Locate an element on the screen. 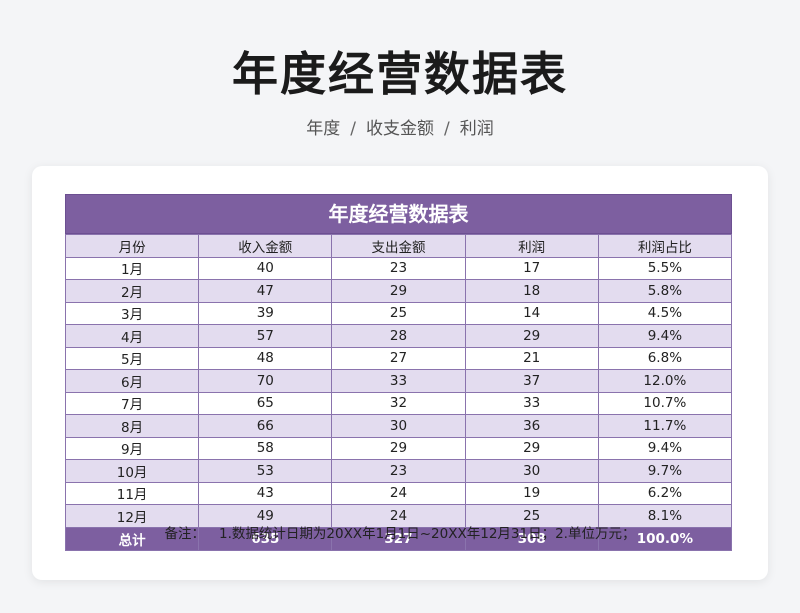 The width and height of the screenshot is (800, 613). cell-profit: 33 is located at coordinates (531, 403).